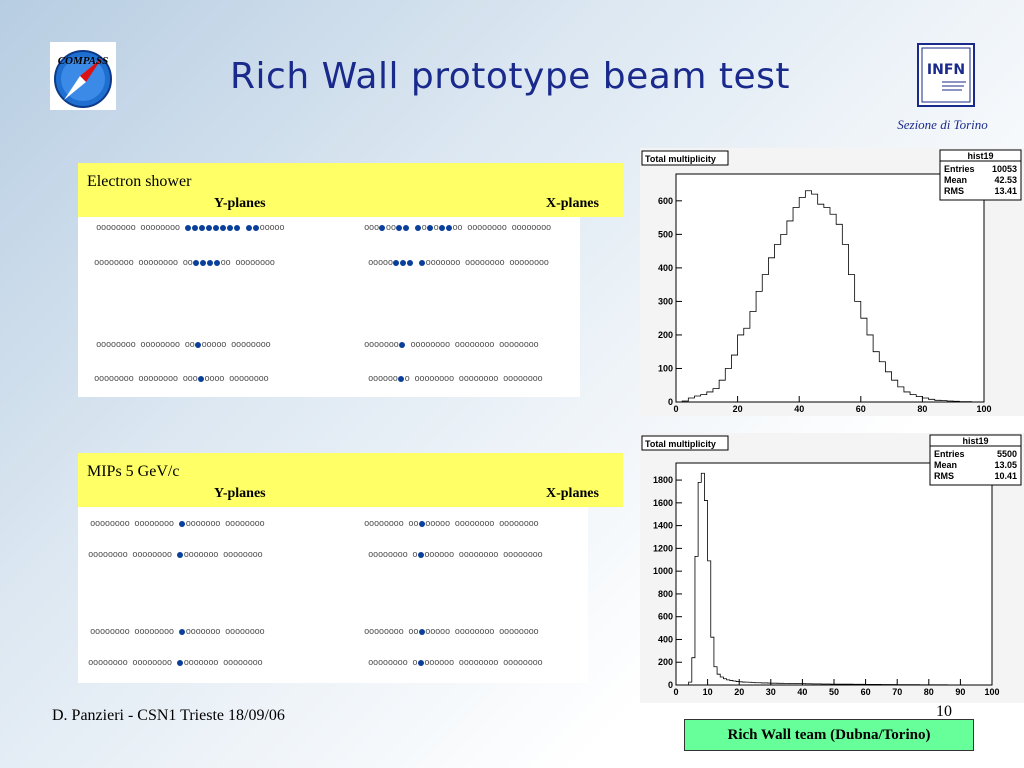  What do you see at coordinates (350, 480) in the screenshot?
I see `mips-header: MIPs 5 GeV/c Y-planes X-planes` at bounding box center [350, 480].